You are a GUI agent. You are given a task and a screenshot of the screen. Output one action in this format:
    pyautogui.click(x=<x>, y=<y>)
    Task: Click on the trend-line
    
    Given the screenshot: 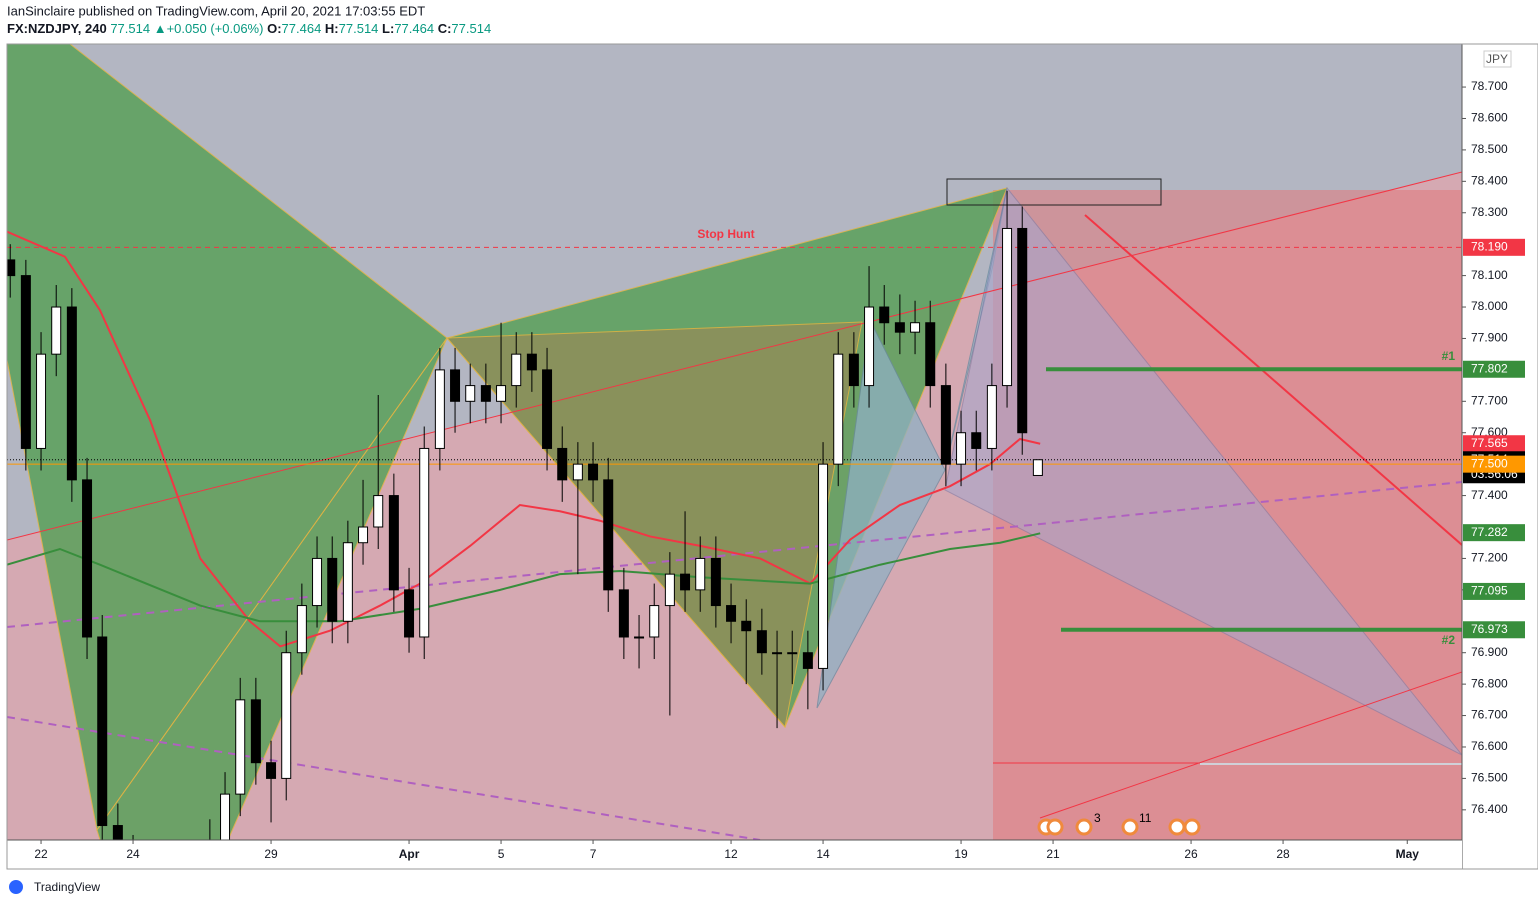 What is the action you would take?
    pyautogui.click(x=1273, y=380)
    